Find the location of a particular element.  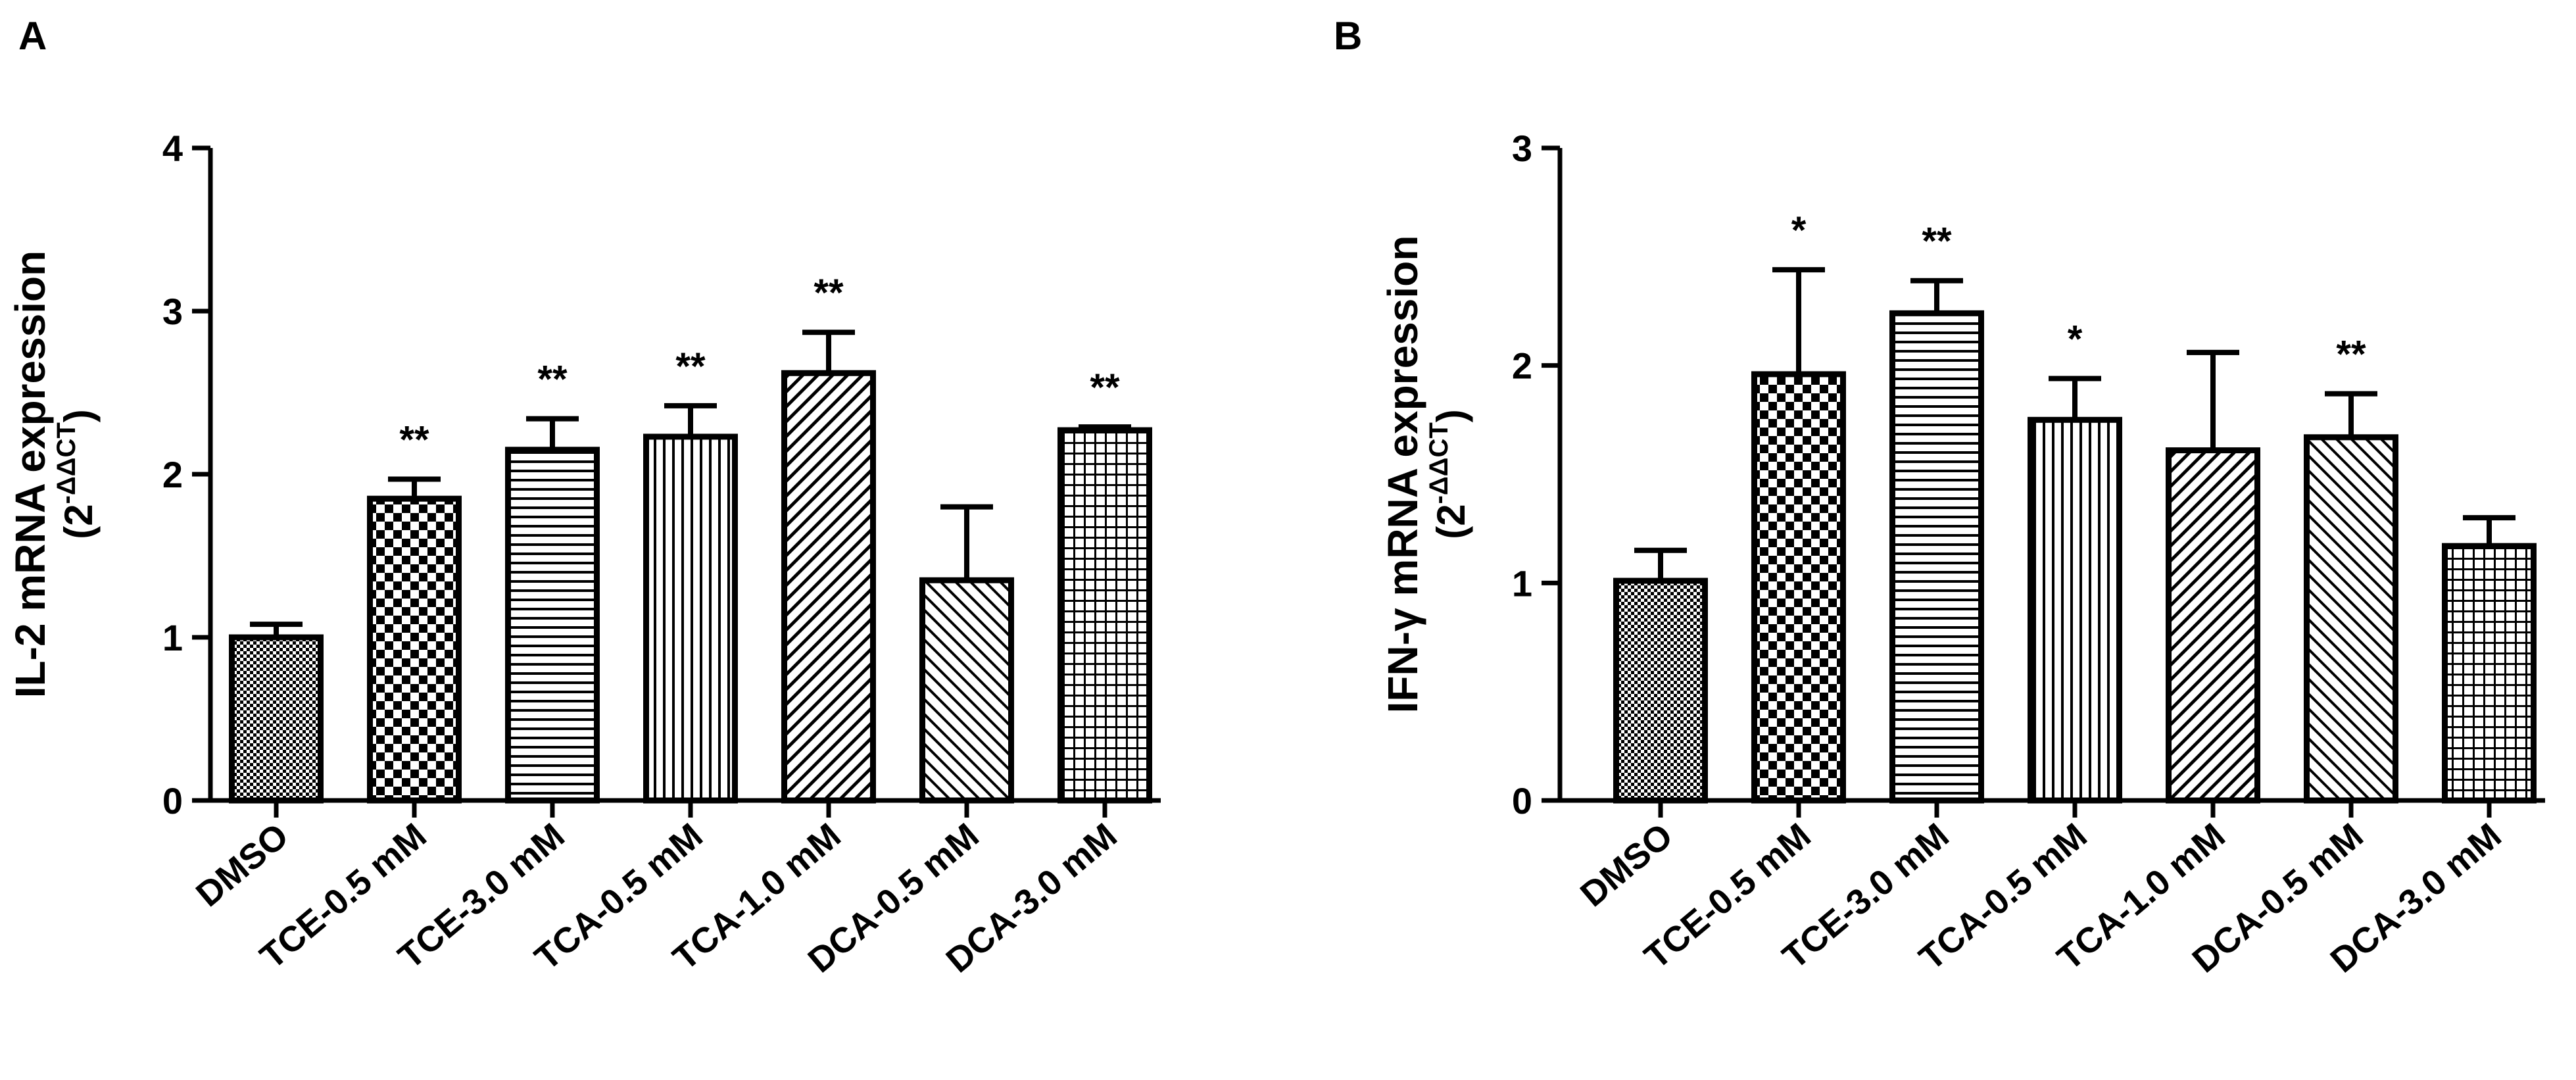

y-tick-label: 4 is located at coordinates (173, 148).